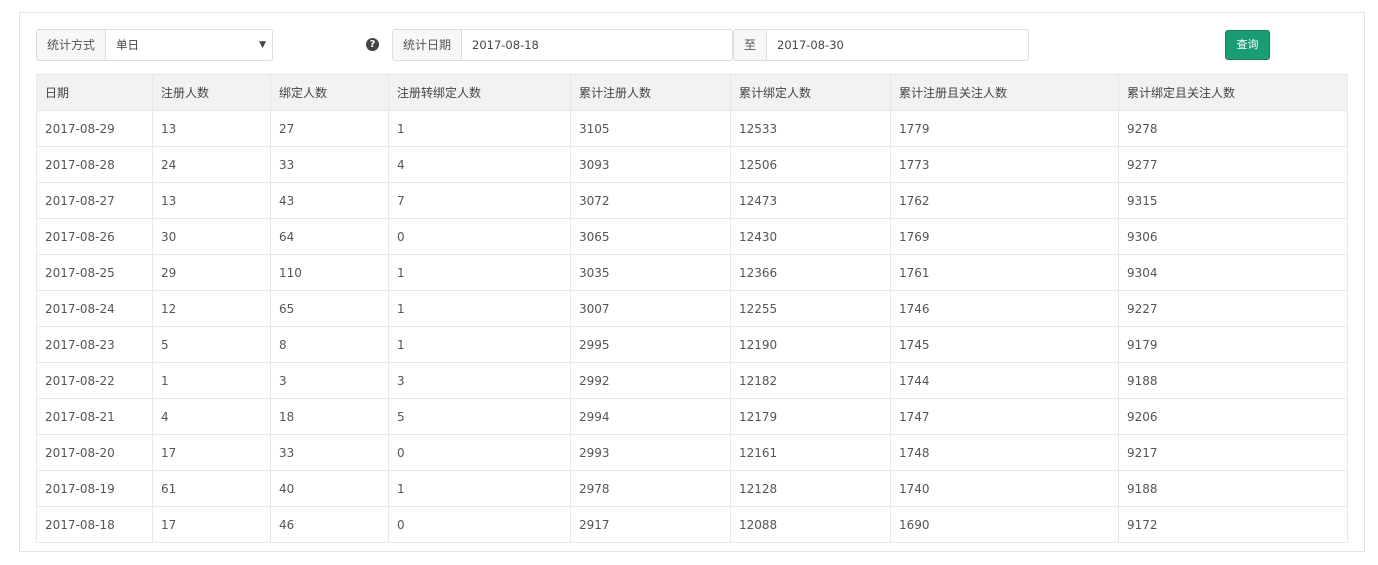 Image resolution: width=1378 pixels, height=565 pixels. What do you see at coordinates (810, 452) in the screenshot?
I see `table-cell: 12161` at bounding box center [810, 452].